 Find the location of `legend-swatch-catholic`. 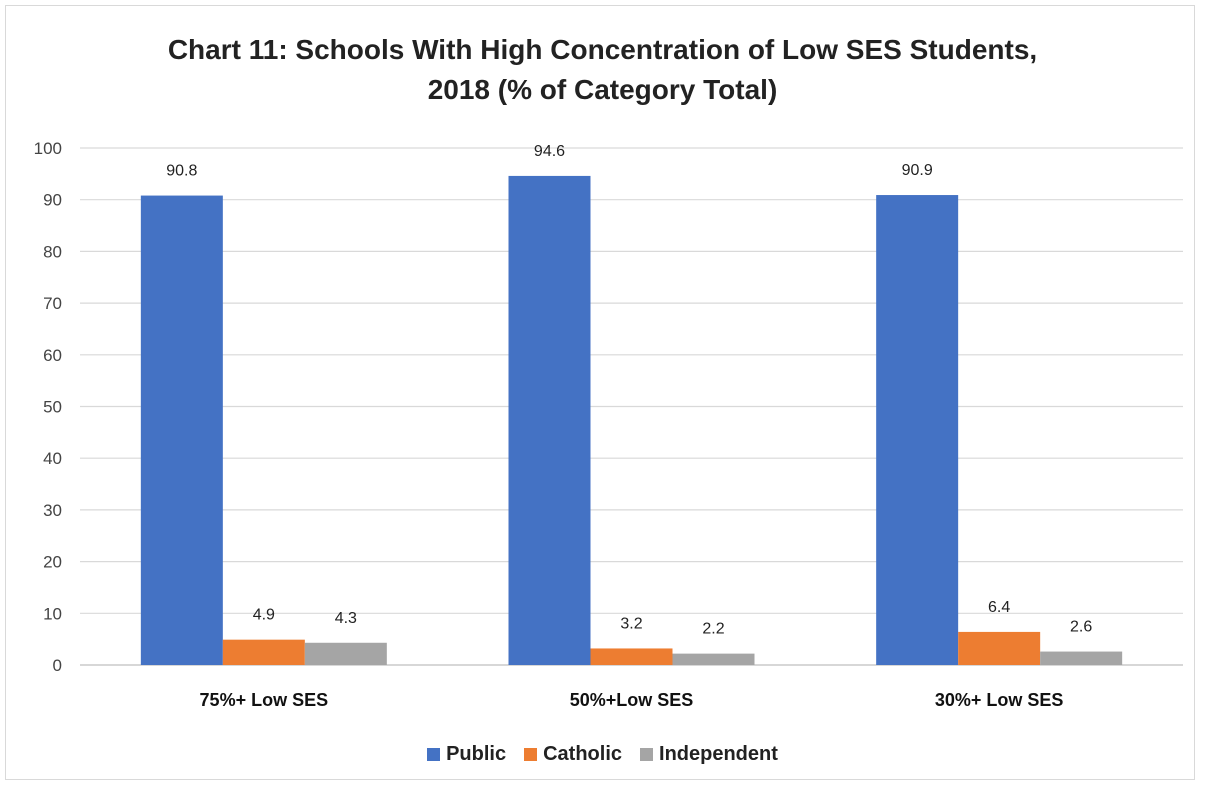

legend-swatch-catholic is located at coordinates (531, 754).